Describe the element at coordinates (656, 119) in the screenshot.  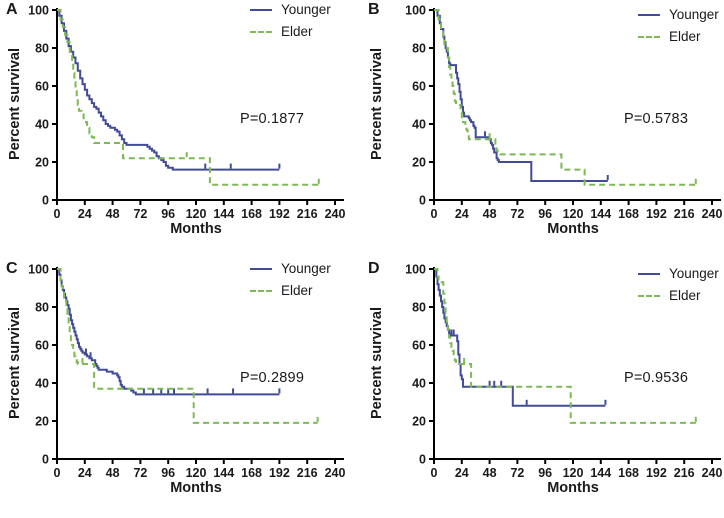
I see `p-value: P=0.5783` at that location.